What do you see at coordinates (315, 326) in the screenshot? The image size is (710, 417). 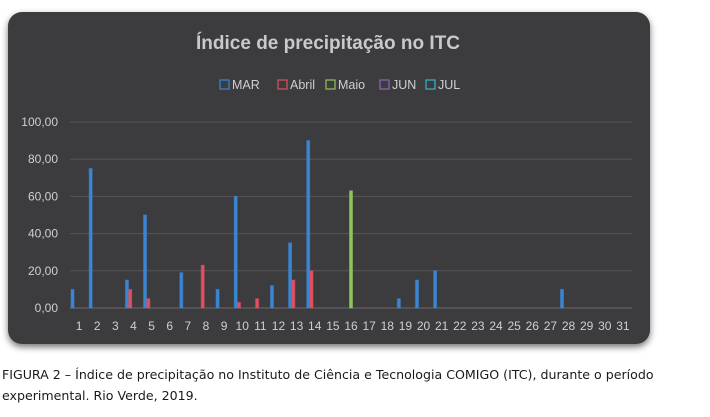 I see `x-tick-label: 14` at bounding box center [315, 326].